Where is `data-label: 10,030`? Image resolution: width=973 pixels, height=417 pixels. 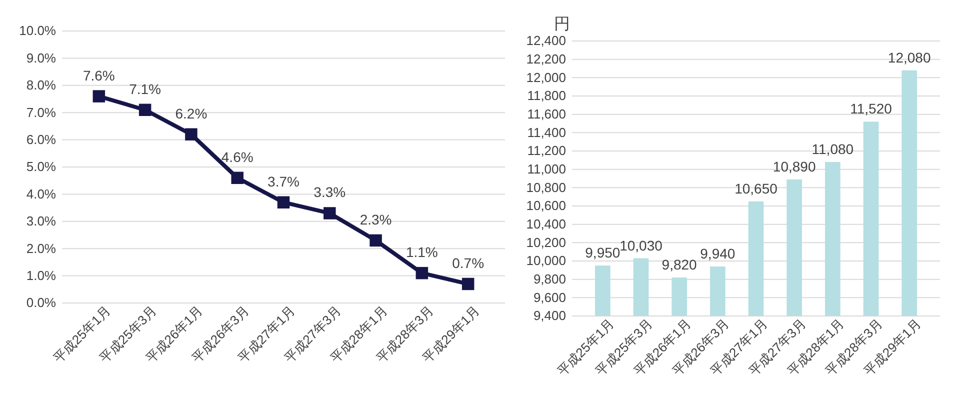 data-label: 10,030 is located at coordinates (641, 245).